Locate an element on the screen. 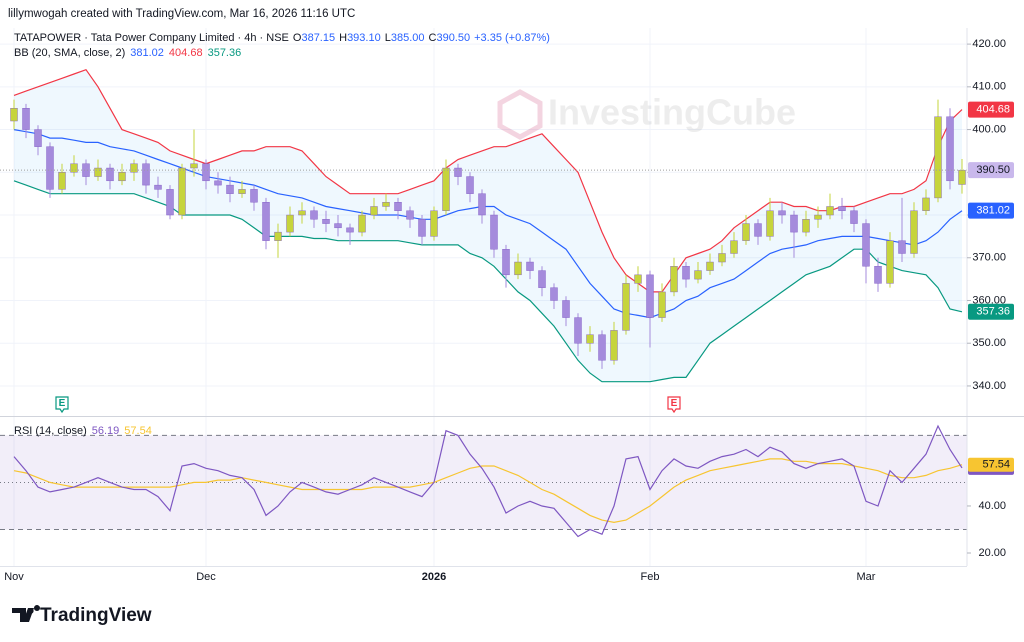 Image resolution: width=1024 pixels, height=642 pixels. x-tick-label: Nov is located at coordinates (14, 577).